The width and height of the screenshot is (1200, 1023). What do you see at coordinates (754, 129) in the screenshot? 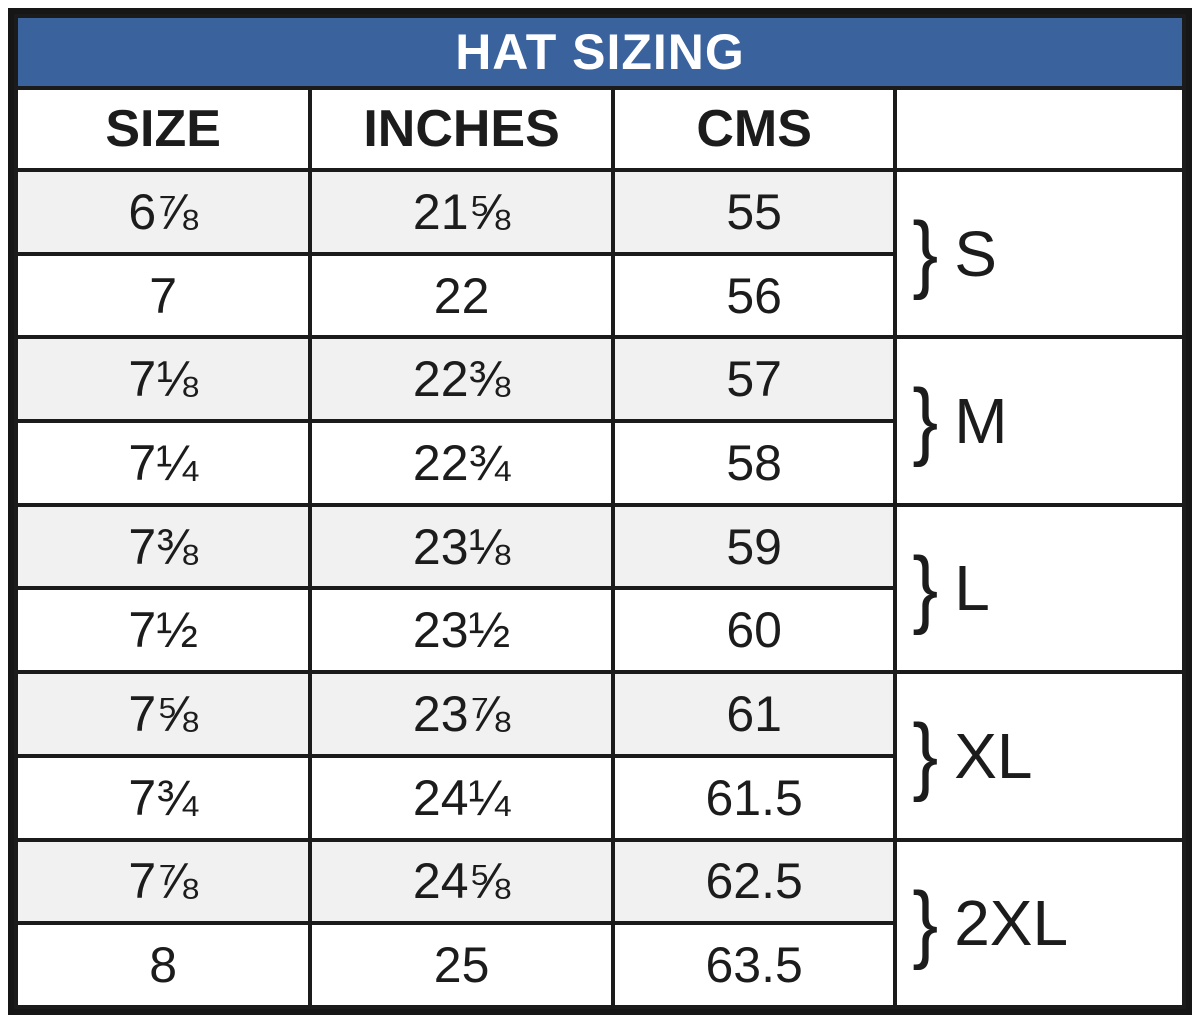
I see `column-header-cms: CMS` at bounding box center [754, 129].